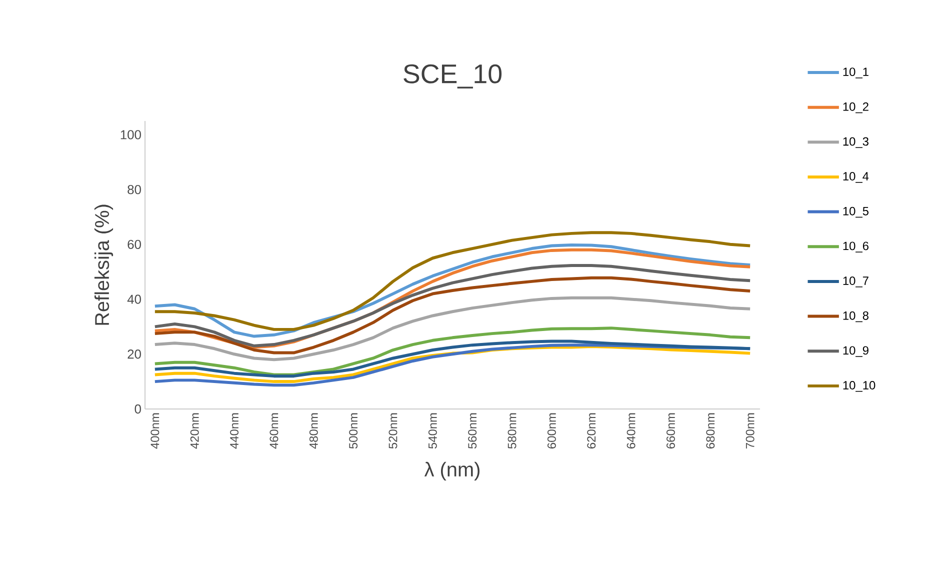 Image resolution: width=930 pixels, height=564 pixels. Describe the element at coordinates (453, 76) in the screenshot. I see `chart-title: SCE_10` at that location.